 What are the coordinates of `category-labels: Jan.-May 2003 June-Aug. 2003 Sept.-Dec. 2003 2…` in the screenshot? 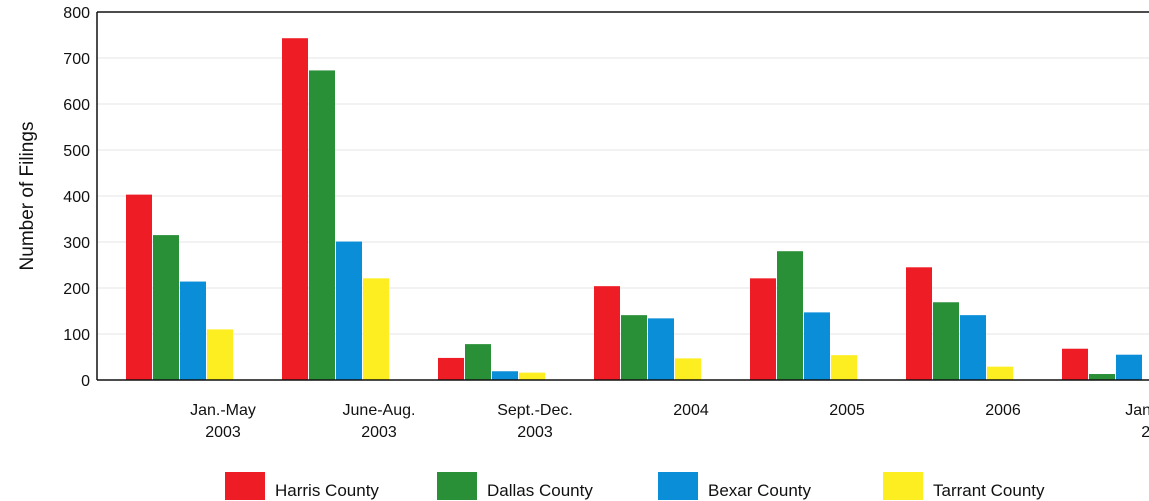 It's located at (669, 421).